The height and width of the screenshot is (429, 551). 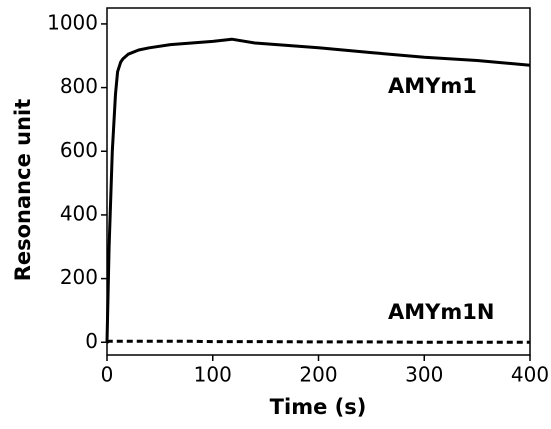 I want to click on series-label: AMYm1N, so click(x=441, y=312).